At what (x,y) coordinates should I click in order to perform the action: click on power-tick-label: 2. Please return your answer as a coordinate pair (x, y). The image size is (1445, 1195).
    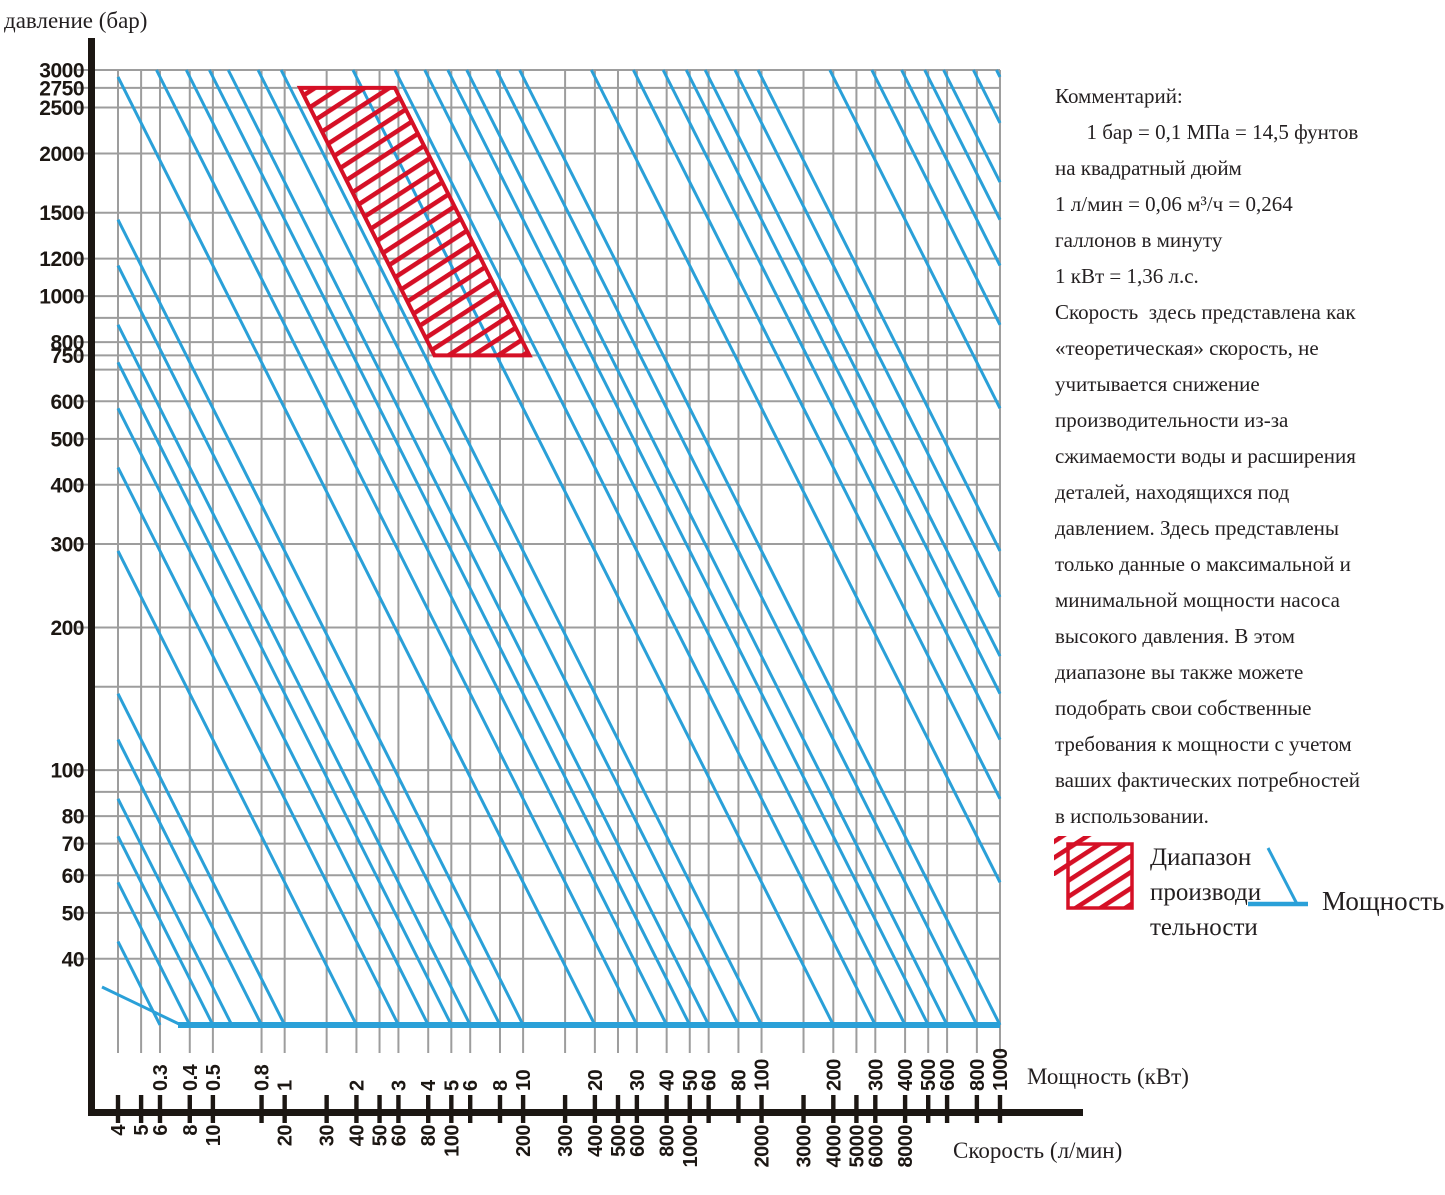
    Looking at the image, I should click on (357, 1085).